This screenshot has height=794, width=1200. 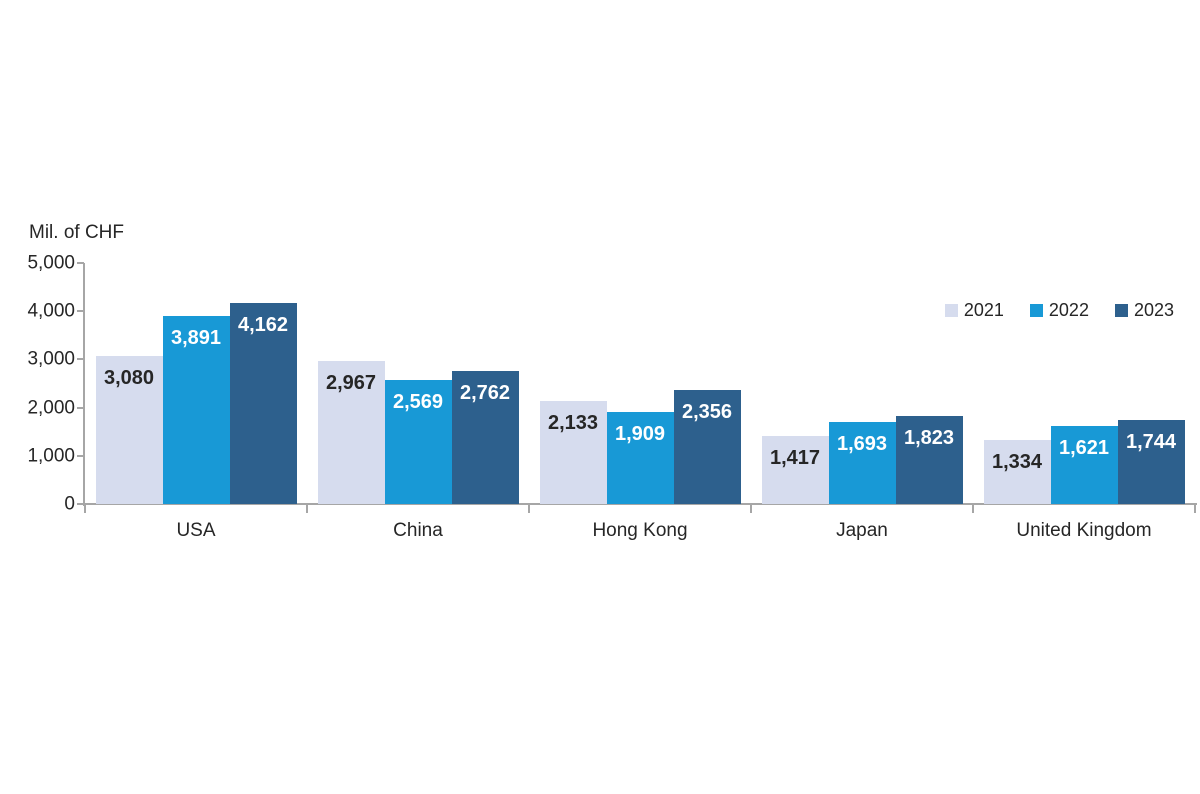 I want to click on y-tick-label: 0, so click(x=69, y=504).